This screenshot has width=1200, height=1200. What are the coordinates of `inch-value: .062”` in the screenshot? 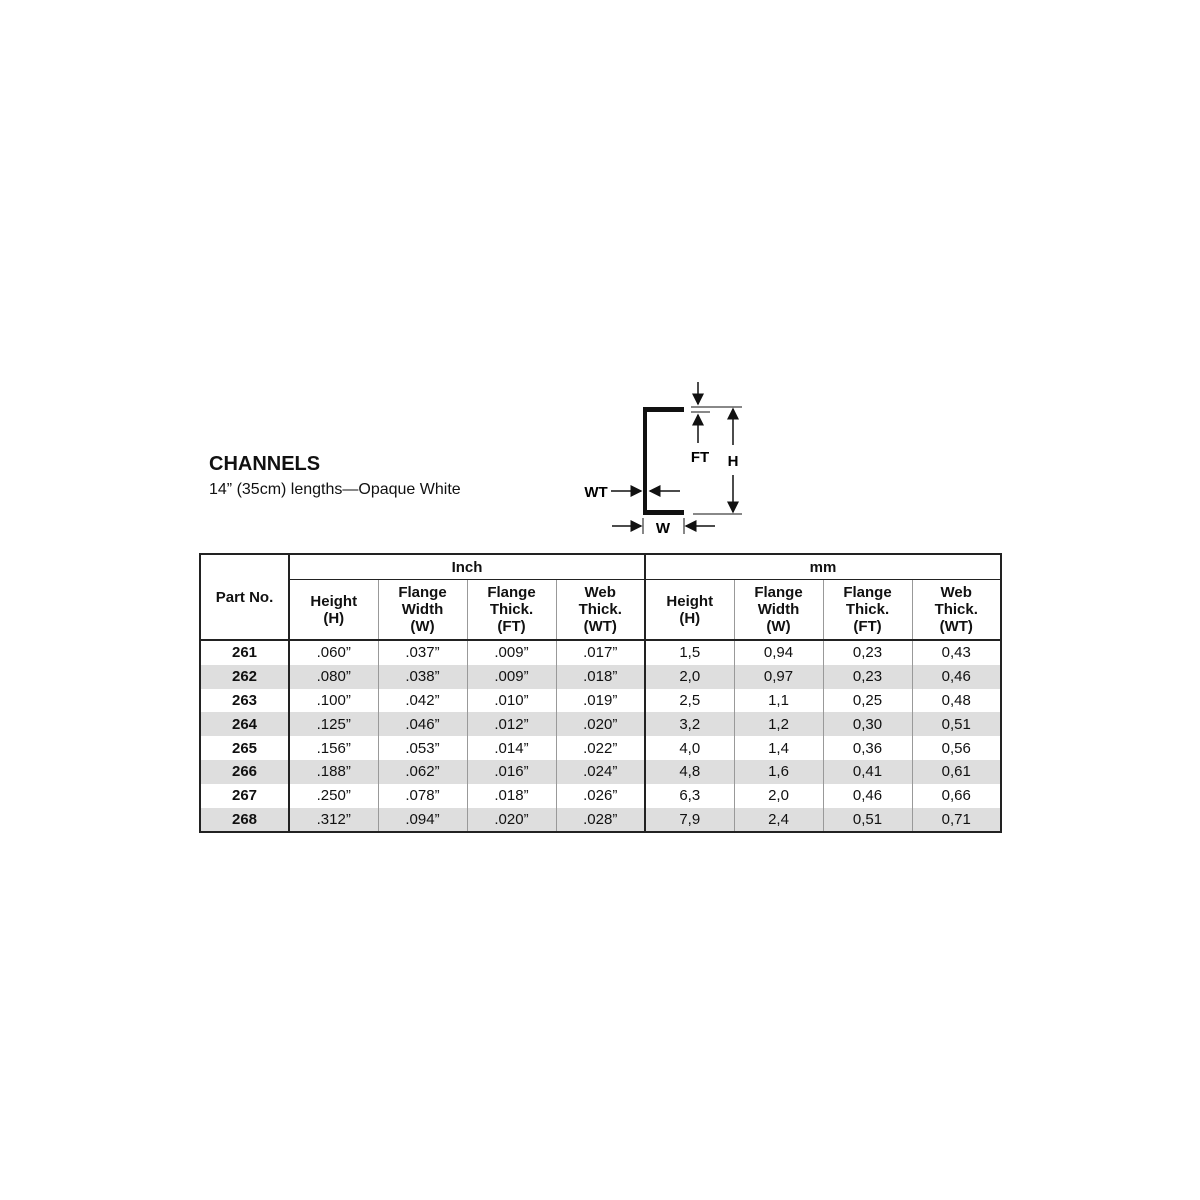 It's located at (422, 771).